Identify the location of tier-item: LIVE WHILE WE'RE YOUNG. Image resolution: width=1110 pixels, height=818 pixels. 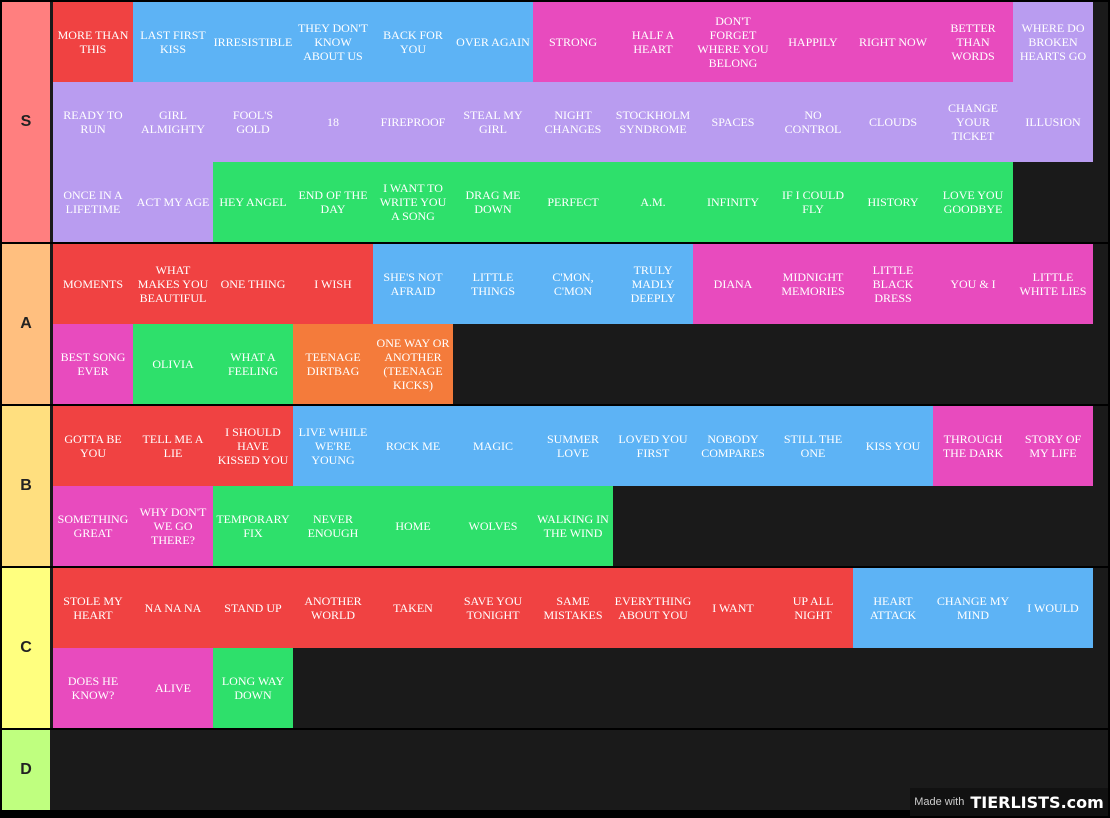
(333, 446).